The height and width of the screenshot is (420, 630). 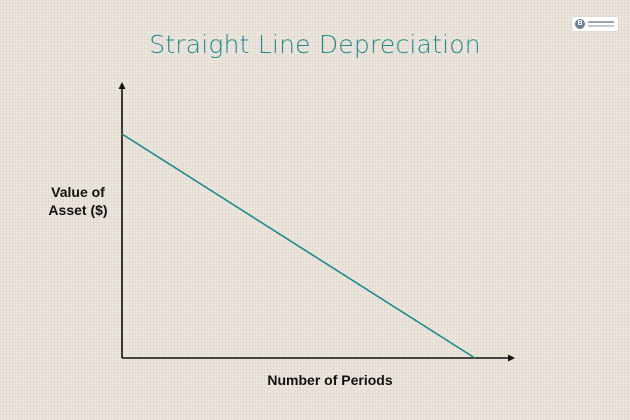 I want to click on logo-text-lines, so click(x=601, y=22).